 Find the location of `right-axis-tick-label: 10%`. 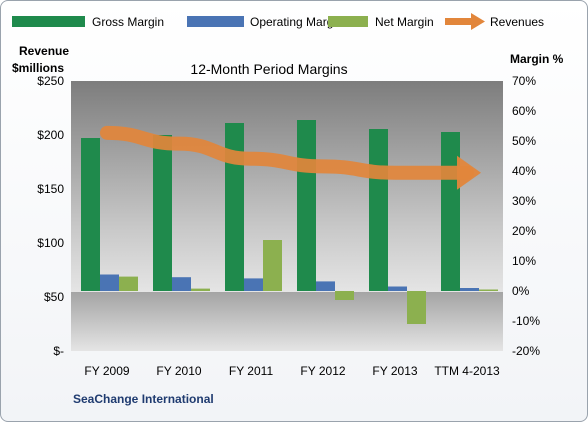

right-axis-tick-label: 10% is located at coordinates (524, 261).